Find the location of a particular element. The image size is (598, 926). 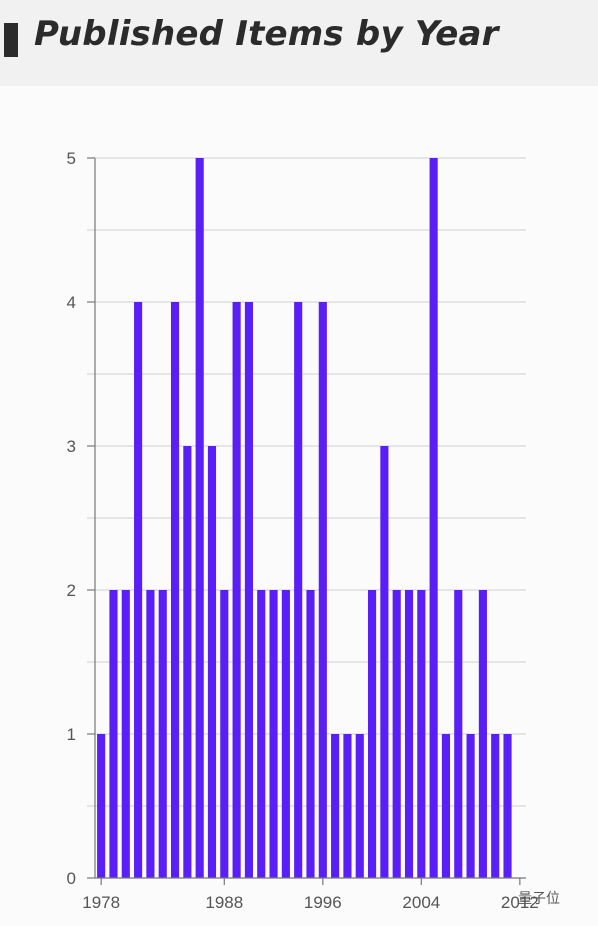

y-tick-label: 2 is located at coordinates (71, 590).